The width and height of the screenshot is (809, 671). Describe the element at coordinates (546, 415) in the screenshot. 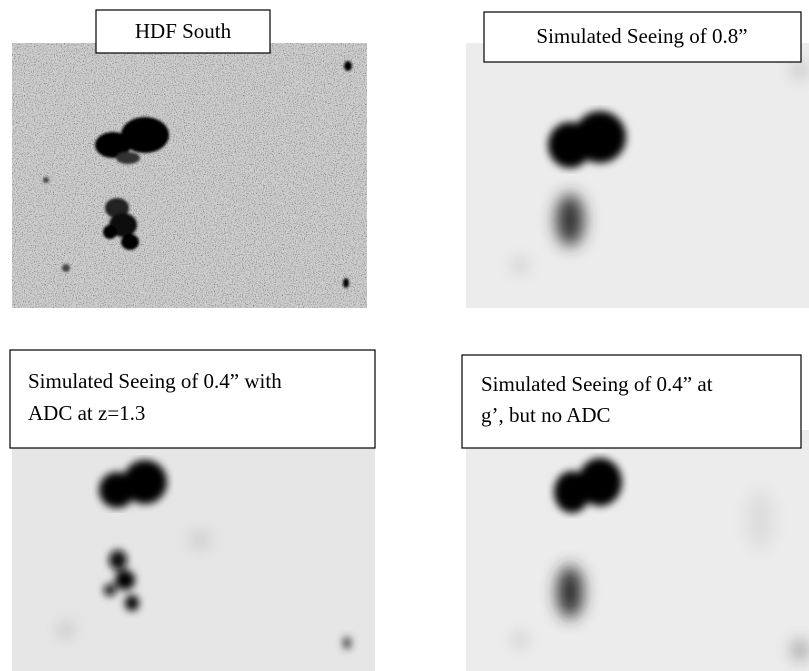

I see `panel-label: g’, but no ADC` at that location.